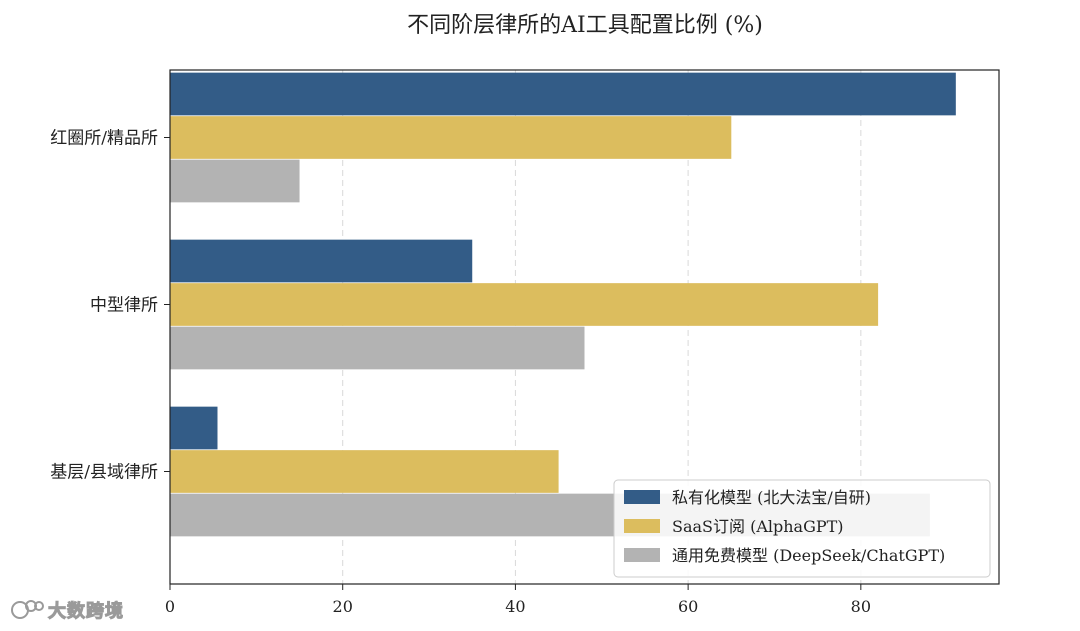  I want to click on x-tick-label: 60, so click(688, 606).